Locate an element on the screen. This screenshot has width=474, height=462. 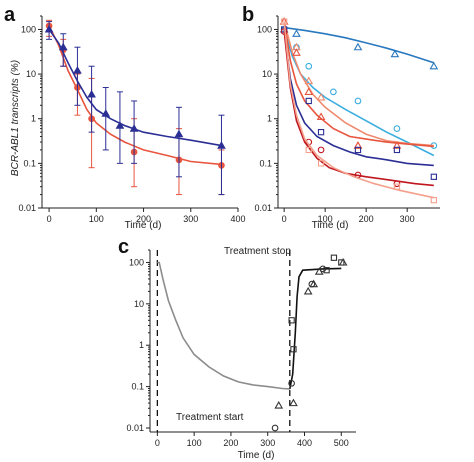
data-point-s0 is located at coordinates (291, 320).